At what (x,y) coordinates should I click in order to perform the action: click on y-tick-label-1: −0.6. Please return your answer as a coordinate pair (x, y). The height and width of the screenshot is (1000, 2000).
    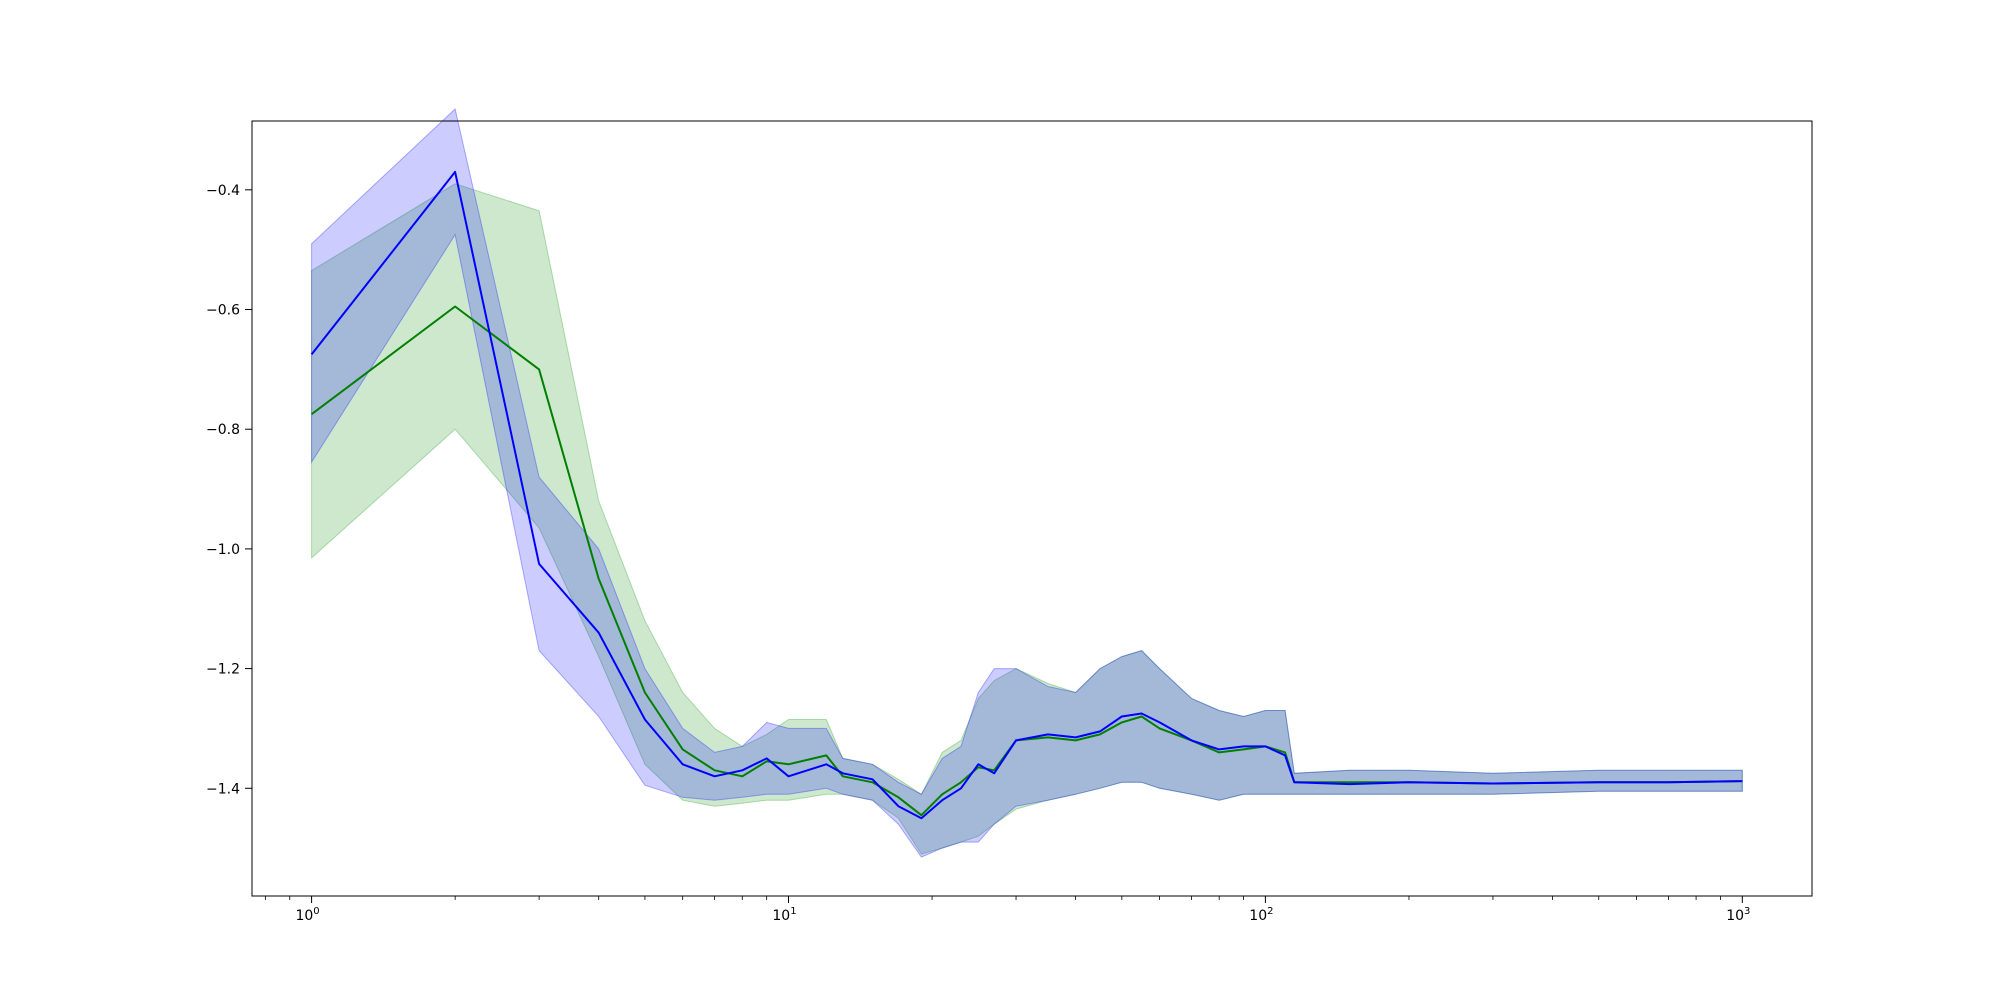
    Looking at the image, I should click on (223, 311).